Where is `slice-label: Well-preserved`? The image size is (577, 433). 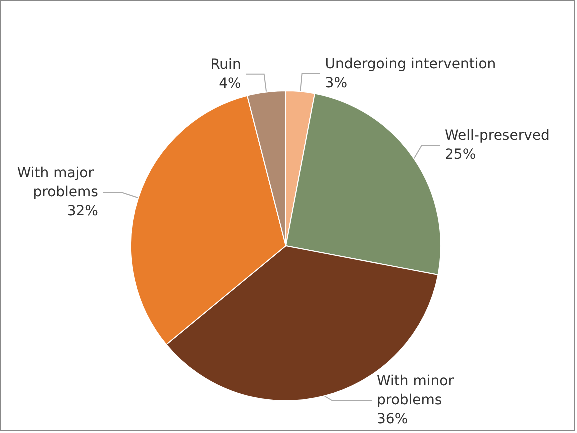 slice-label: Well-preserved is located at coordinates (497, 136).